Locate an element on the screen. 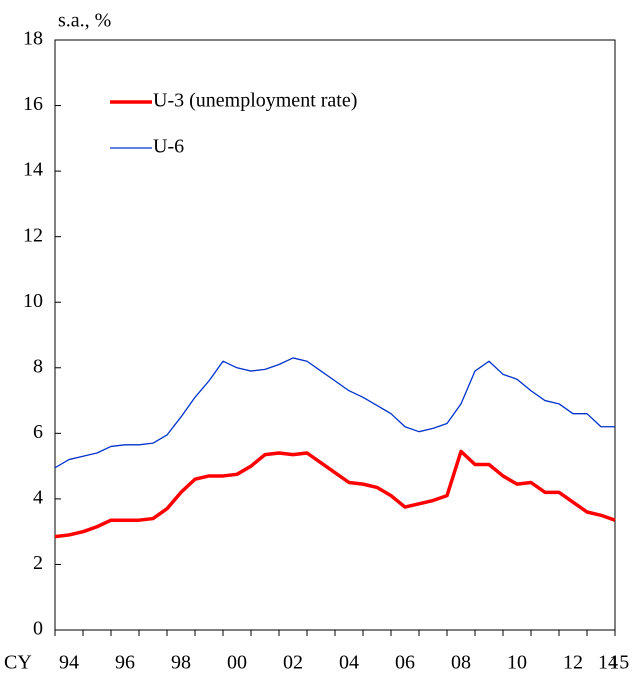  x-tick-label: 14 is located at coordinates (608, 663).